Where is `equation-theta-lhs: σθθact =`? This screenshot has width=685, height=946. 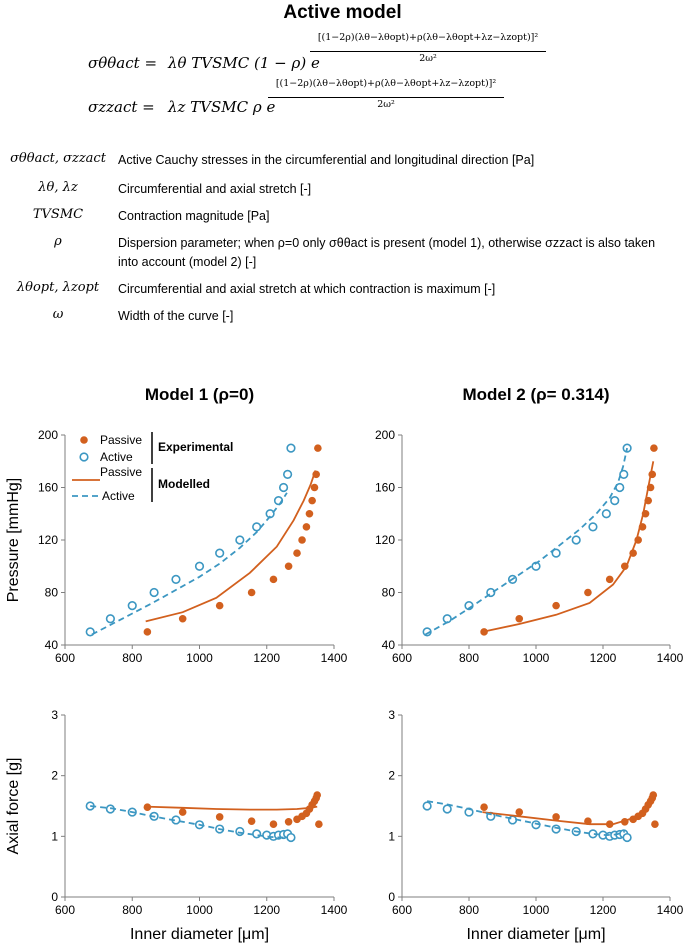
equation-theta-lhs: σθθact = is located at coordinates (123, 63).